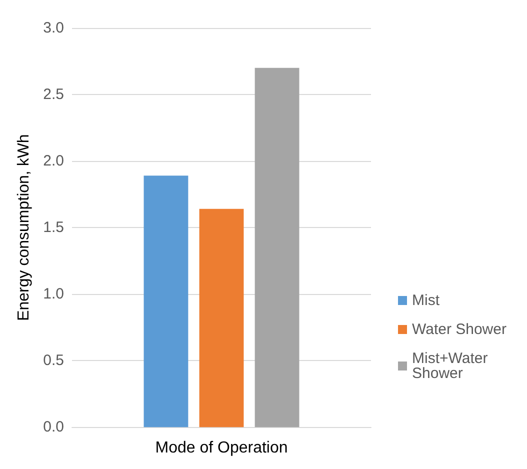 The height and width of the screenshot is (469, 527). I want to click on y-axis-title: Energy consumption, kWh, so click(24, 227).